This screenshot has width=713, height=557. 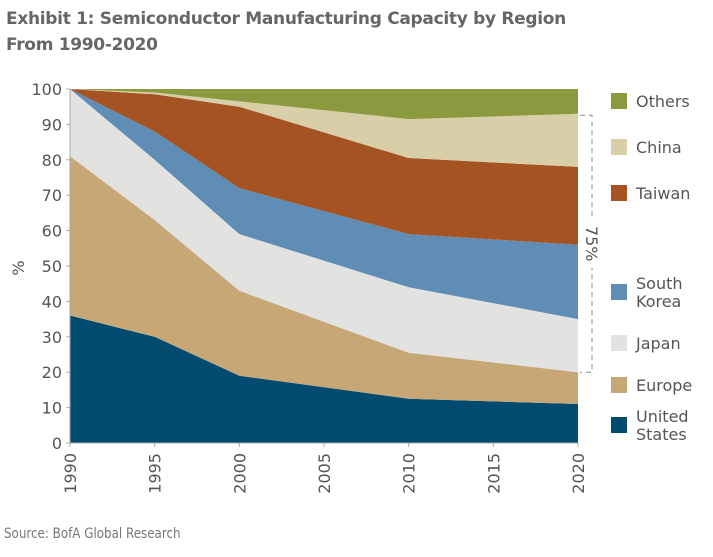 I want to click on legend-label: Taiwan, so click(x=662, y=193).